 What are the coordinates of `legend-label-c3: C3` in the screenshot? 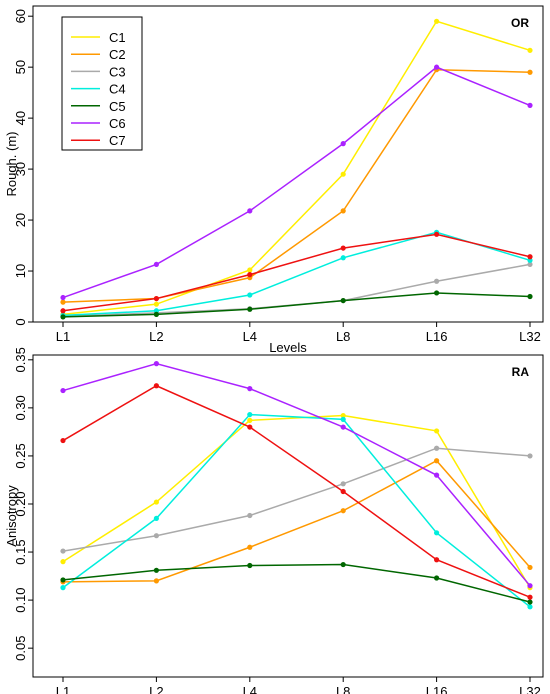 It's located at (117, 71).